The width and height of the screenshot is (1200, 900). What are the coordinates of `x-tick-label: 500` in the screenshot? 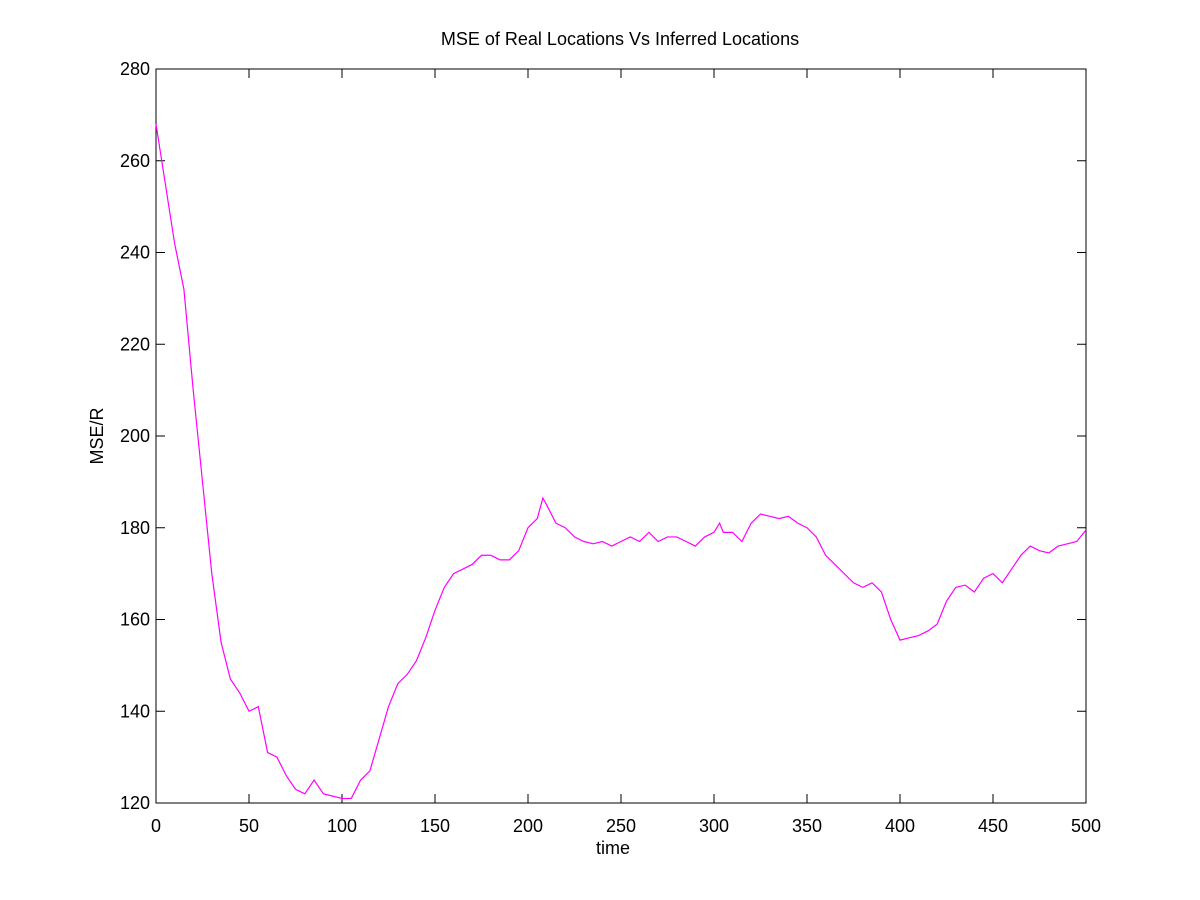 It's located at (1086, 826).